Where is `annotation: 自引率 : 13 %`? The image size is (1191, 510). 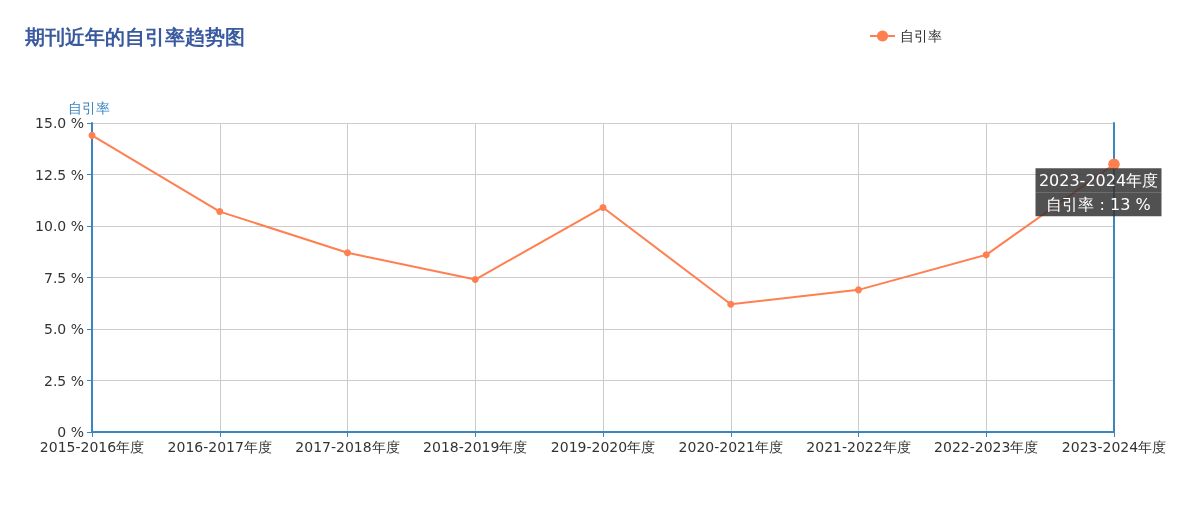
annotation: 自引率 : 13 % is located at coordinates (1098, 204).